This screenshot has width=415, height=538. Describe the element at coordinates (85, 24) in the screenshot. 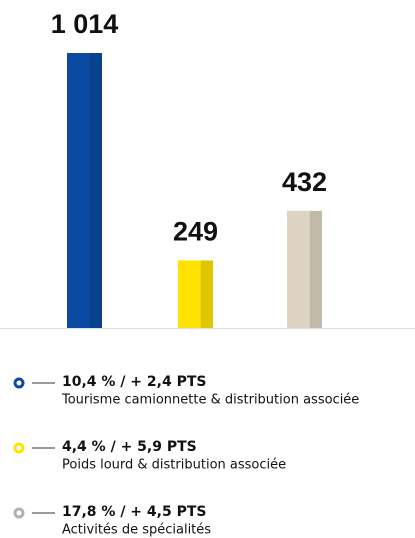

I see `value-label: 1 014` at that location.